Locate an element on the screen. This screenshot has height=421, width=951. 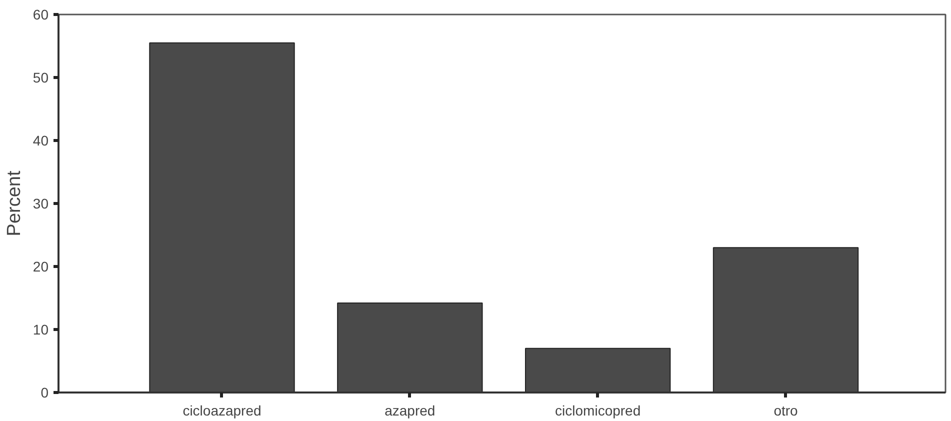
y-tick-label: 60 is located at coordinates (40, 14).